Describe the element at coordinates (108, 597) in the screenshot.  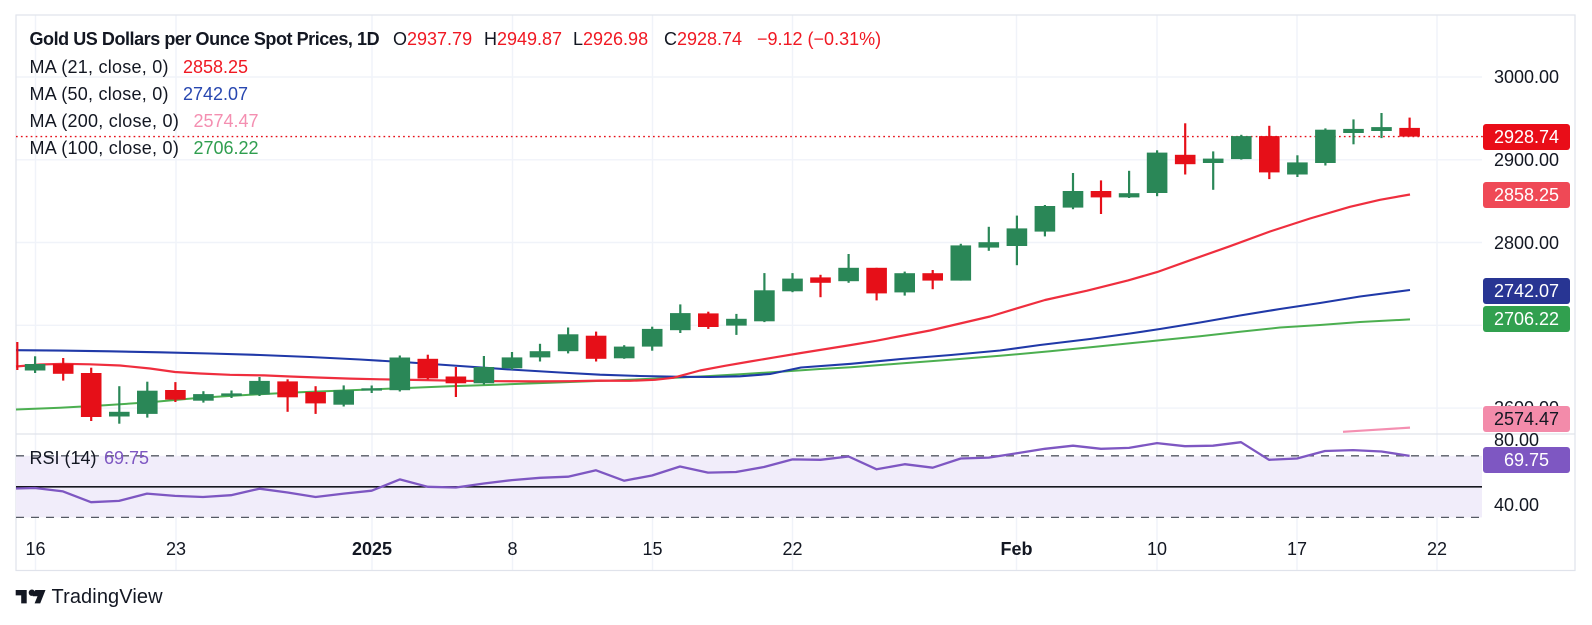
I see `svg-text: TradingView` at that location.